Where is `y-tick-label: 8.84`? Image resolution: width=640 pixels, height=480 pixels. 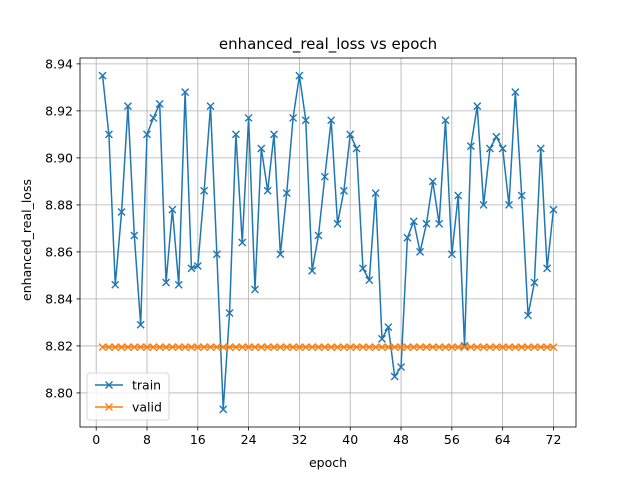
y-tick-label: 8.84 is located at coordinates (59, 298).